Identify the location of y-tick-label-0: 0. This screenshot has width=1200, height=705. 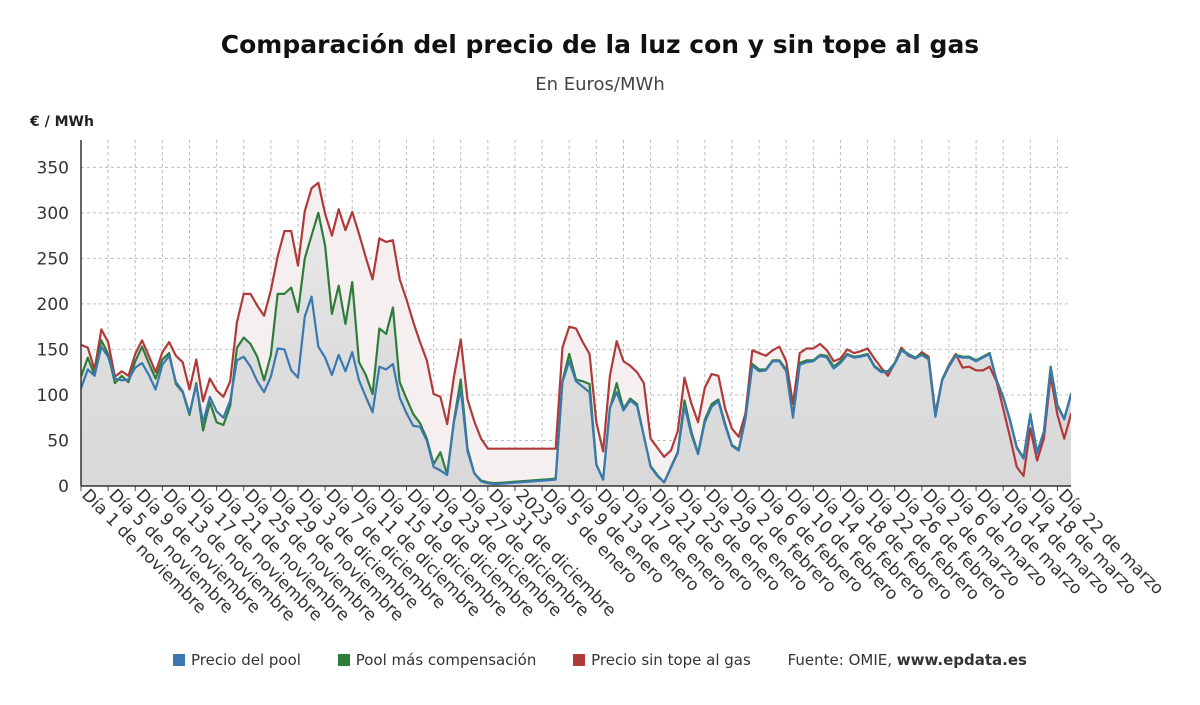
(63, 487).